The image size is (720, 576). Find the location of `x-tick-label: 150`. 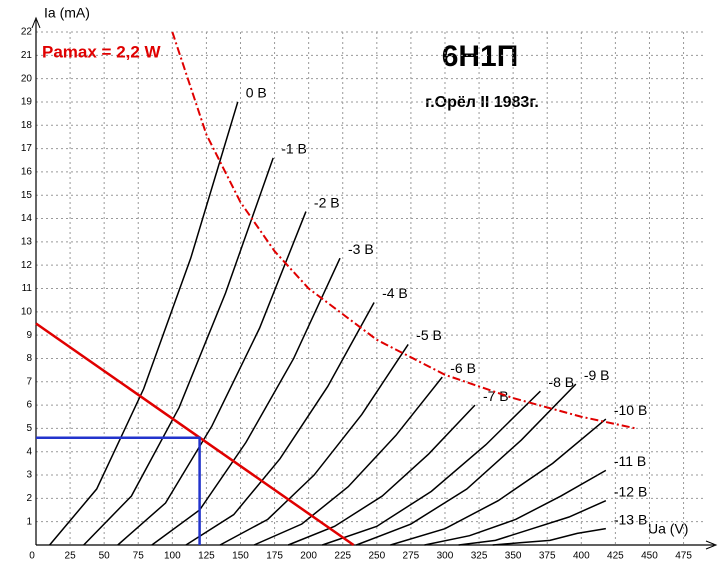

x-tick-label: 150 is located at coordinates (240, 556).